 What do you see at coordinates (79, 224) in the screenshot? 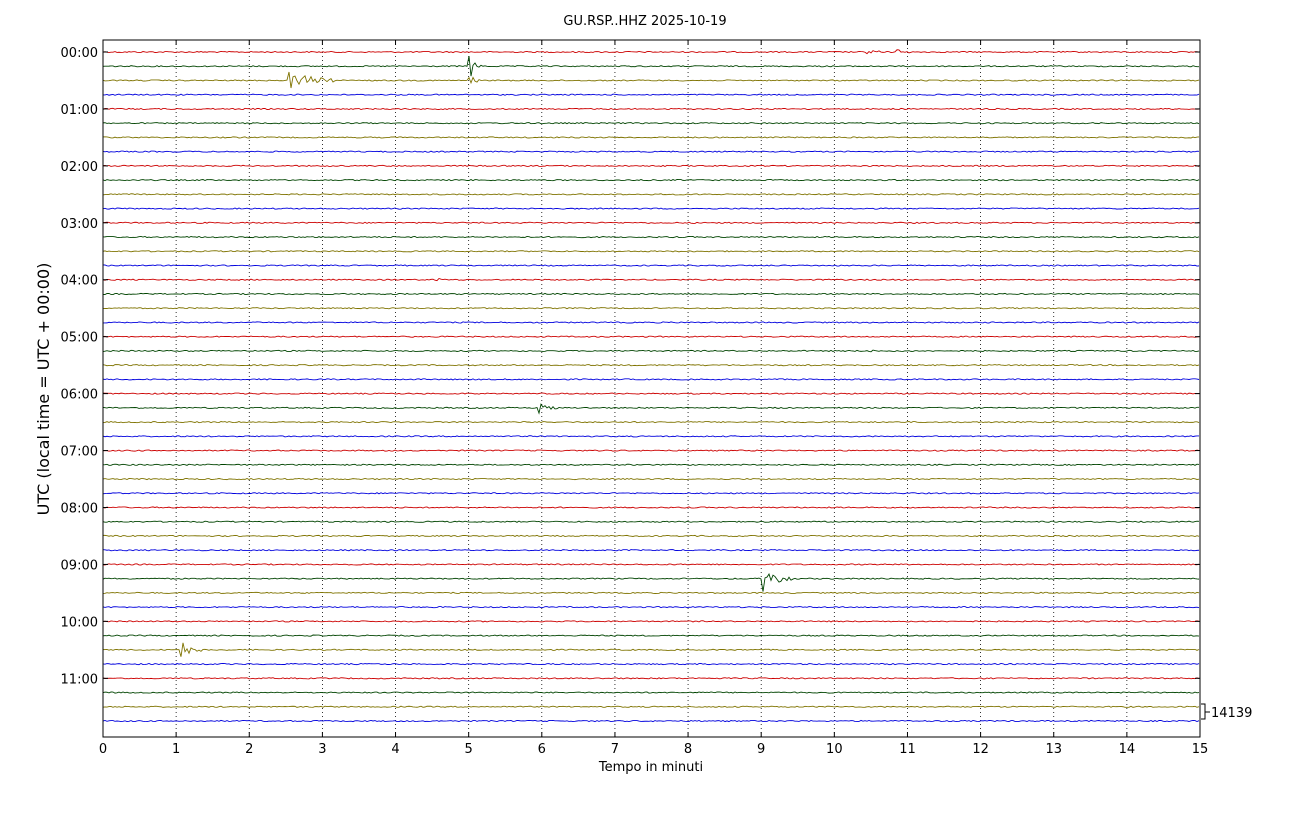
I see `y-tick-label: 03:00` at bounding box center [79, 224].